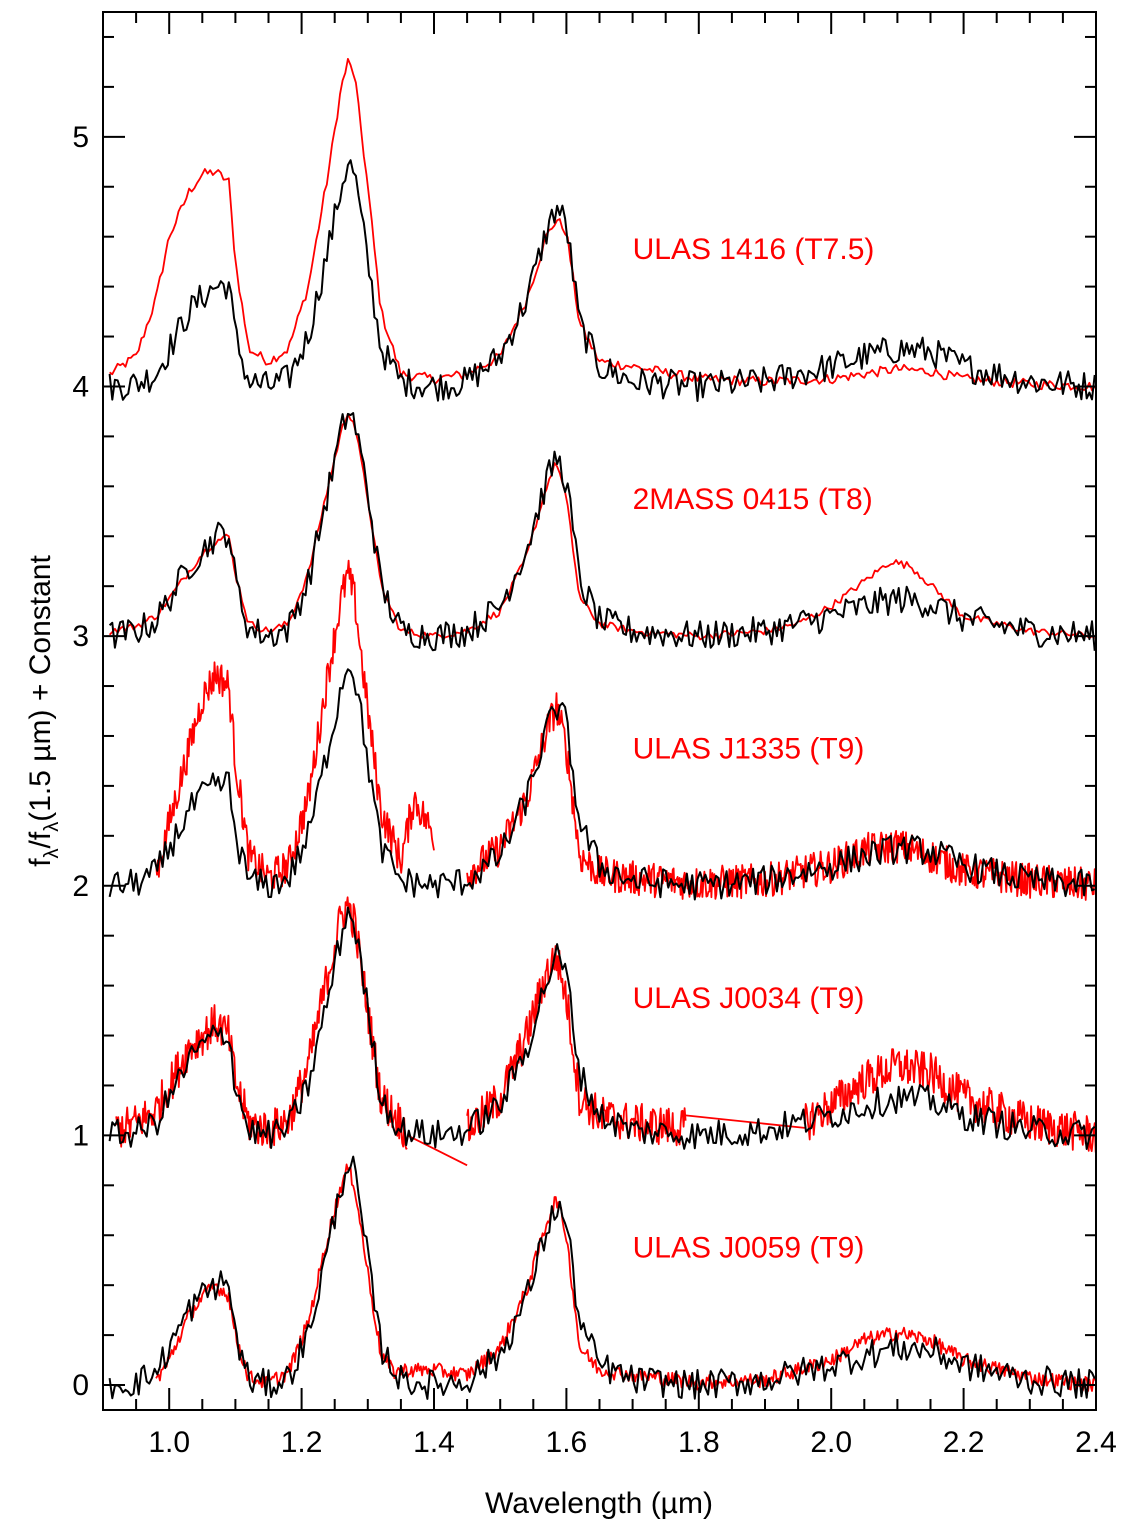  Describe the element at coordinates (169, 1442) in the screenshot. I see `x-tick-label: 1.0` at that location.